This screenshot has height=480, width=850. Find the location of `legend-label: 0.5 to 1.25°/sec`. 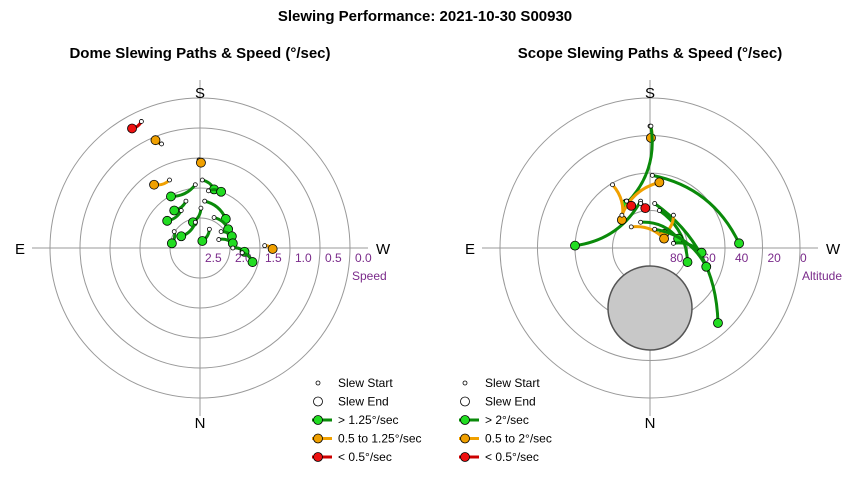

legend-label: 0.5 to 1.25°/sec is located at coordinates (380, 439).